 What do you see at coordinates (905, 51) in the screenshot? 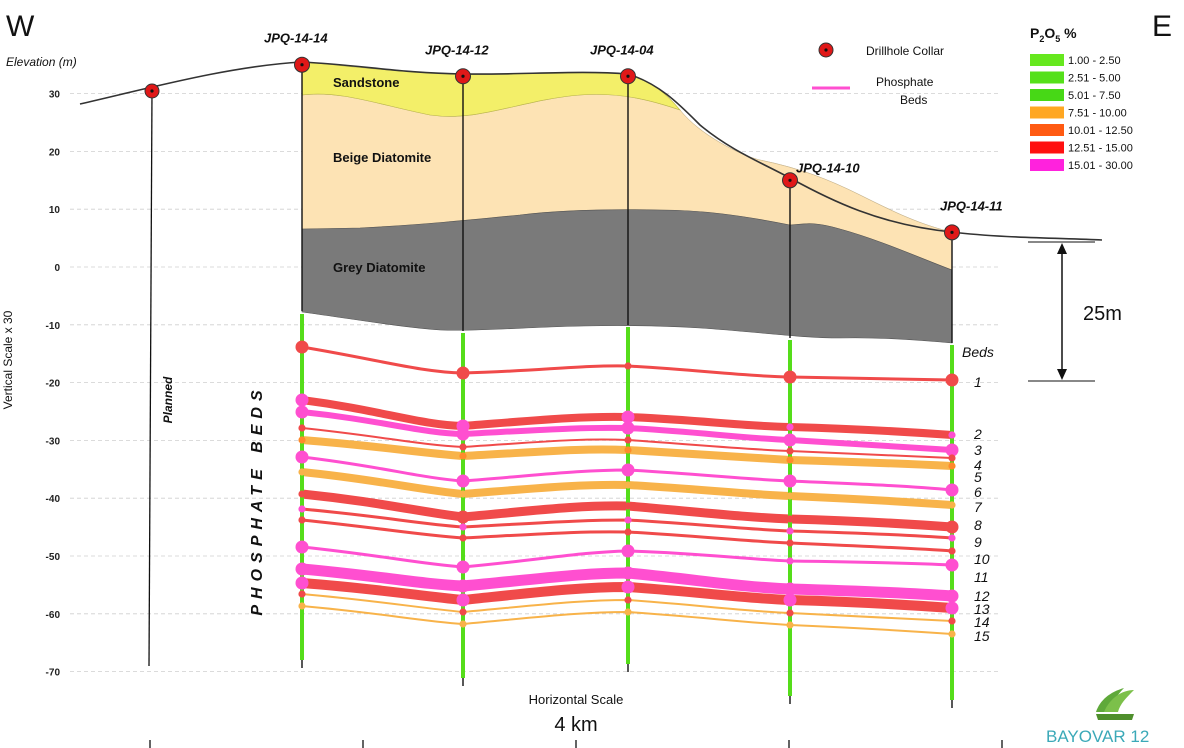
I see `collar-legend-label: Drillhole Collar` at bounding box center [905, 51].